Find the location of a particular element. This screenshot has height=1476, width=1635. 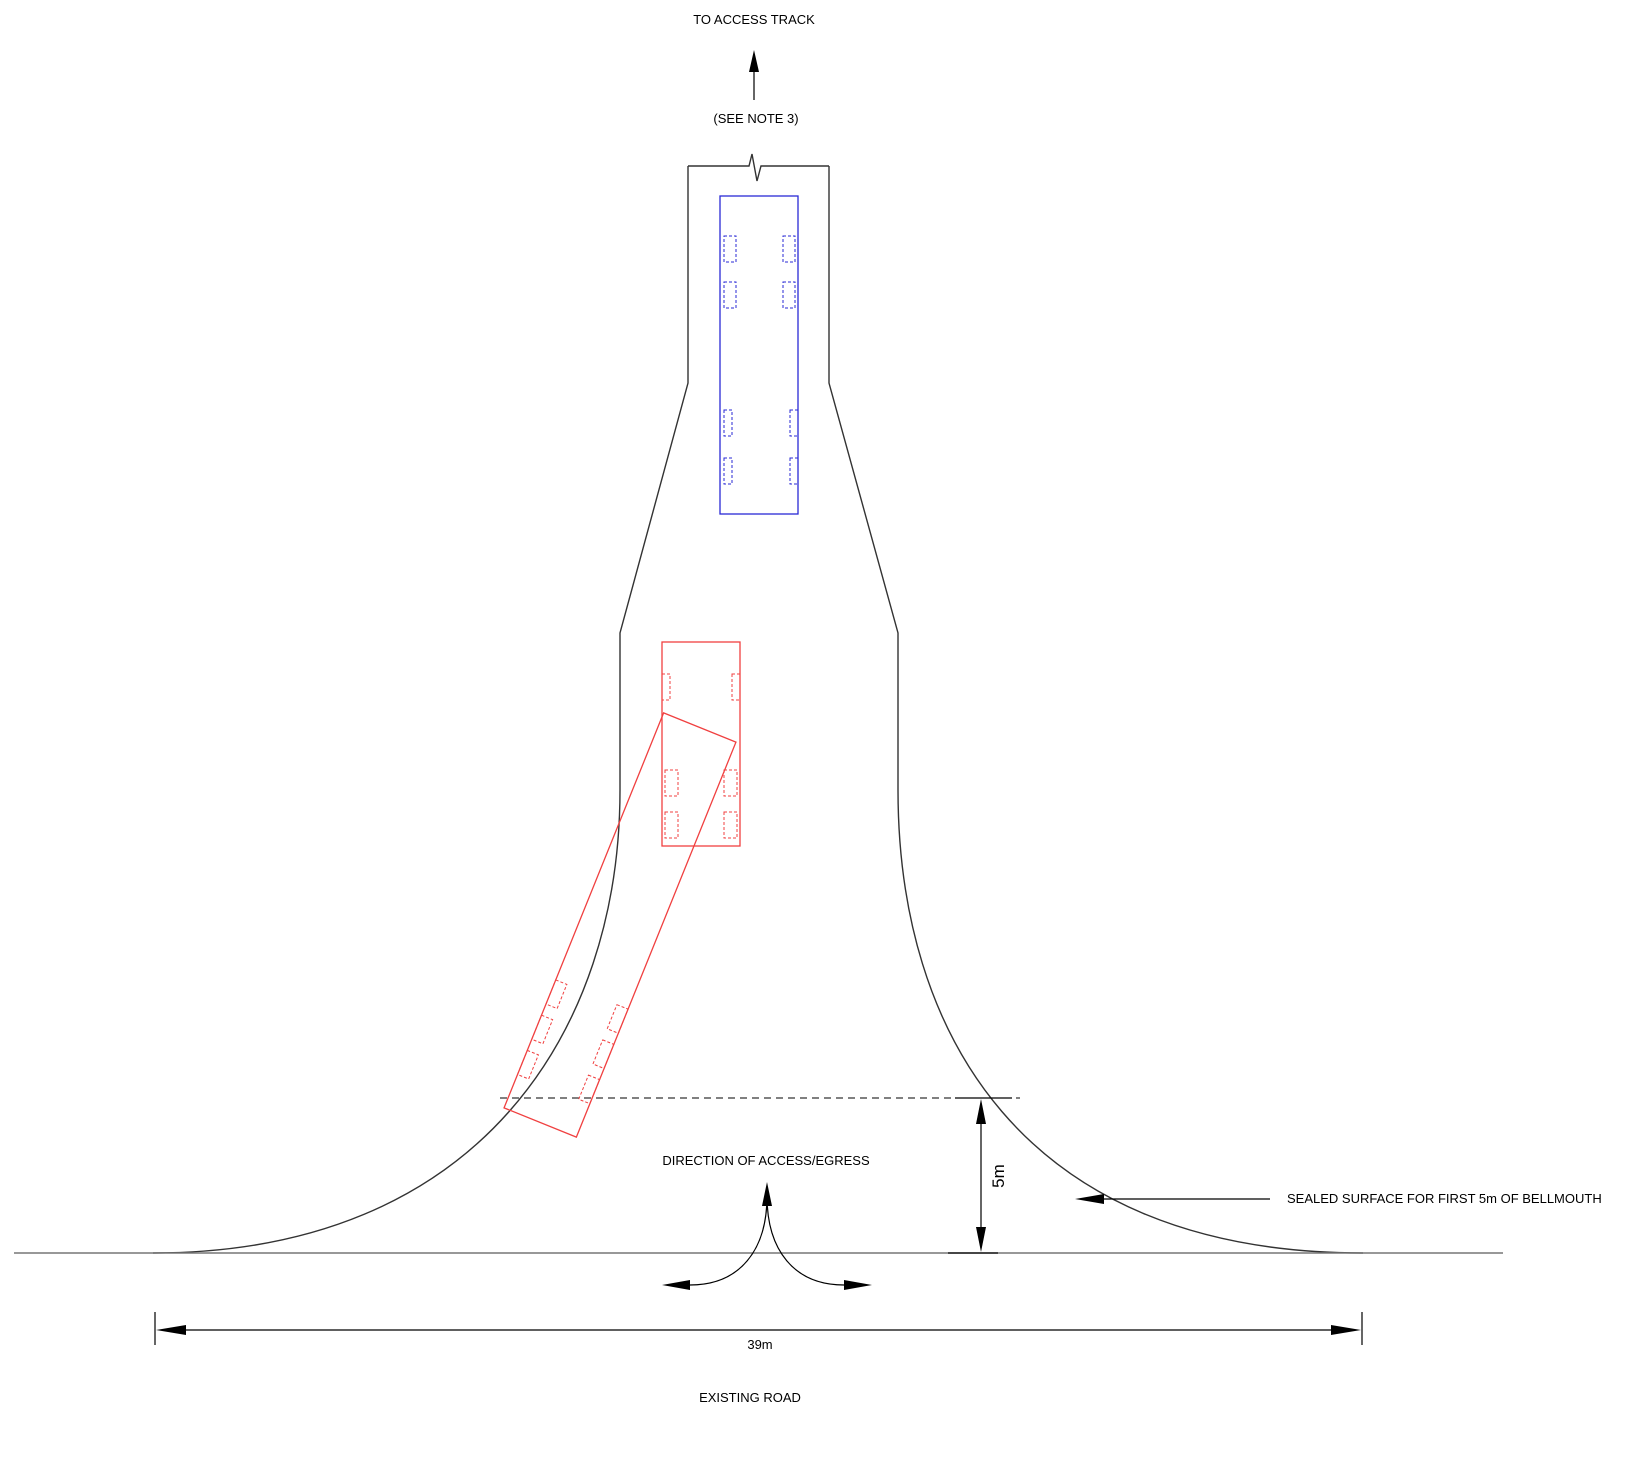

depth-dimension is located at coordinates (980, 1175).